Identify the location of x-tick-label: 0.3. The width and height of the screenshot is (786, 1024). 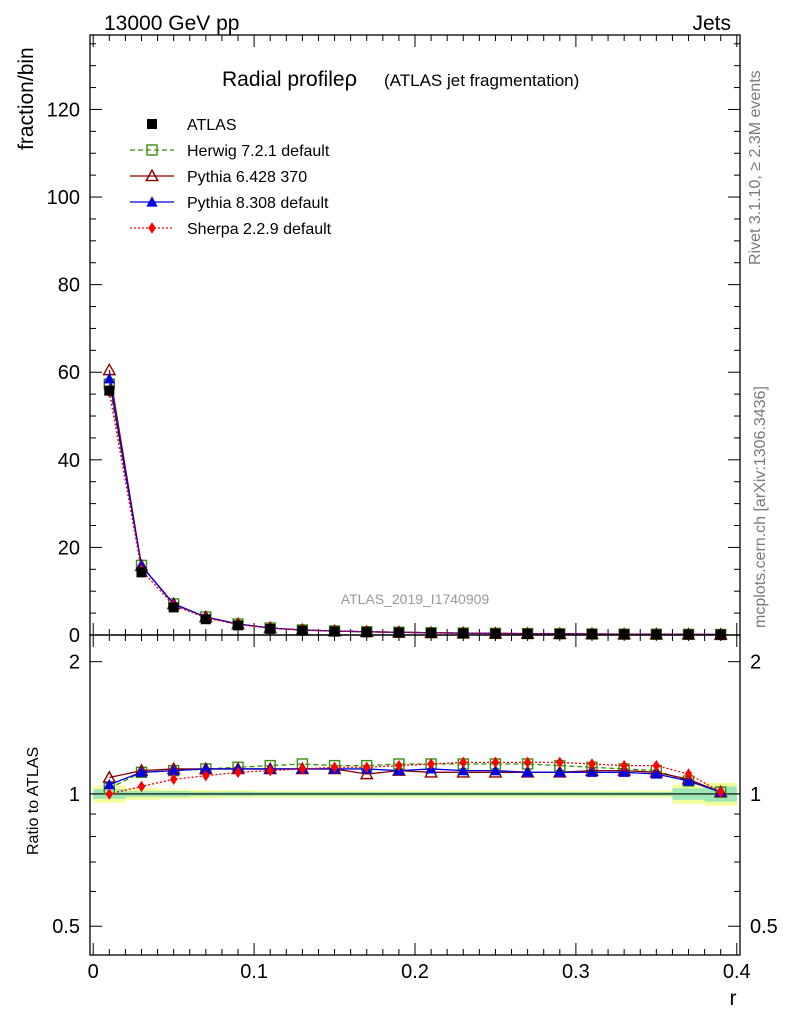
(576, 972).